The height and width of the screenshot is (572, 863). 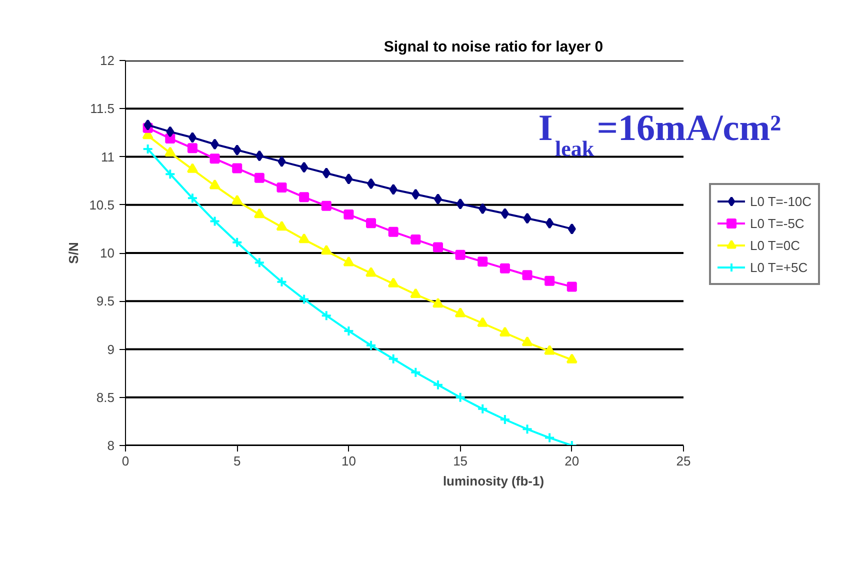 I want to click on y-tick-label: 9, so click(x=111, y=349).